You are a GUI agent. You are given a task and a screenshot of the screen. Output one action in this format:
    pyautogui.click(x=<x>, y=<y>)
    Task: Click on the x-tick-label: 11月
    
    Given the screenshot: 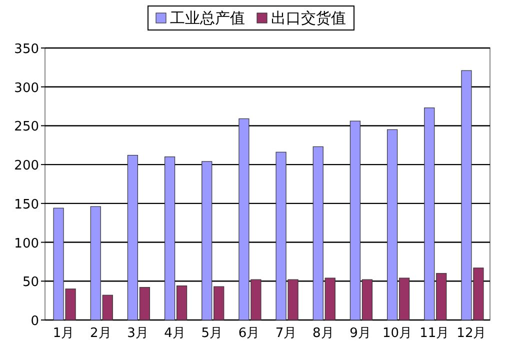 What is the action you would take?
    pyautogui.click(x=435, y=333)
    